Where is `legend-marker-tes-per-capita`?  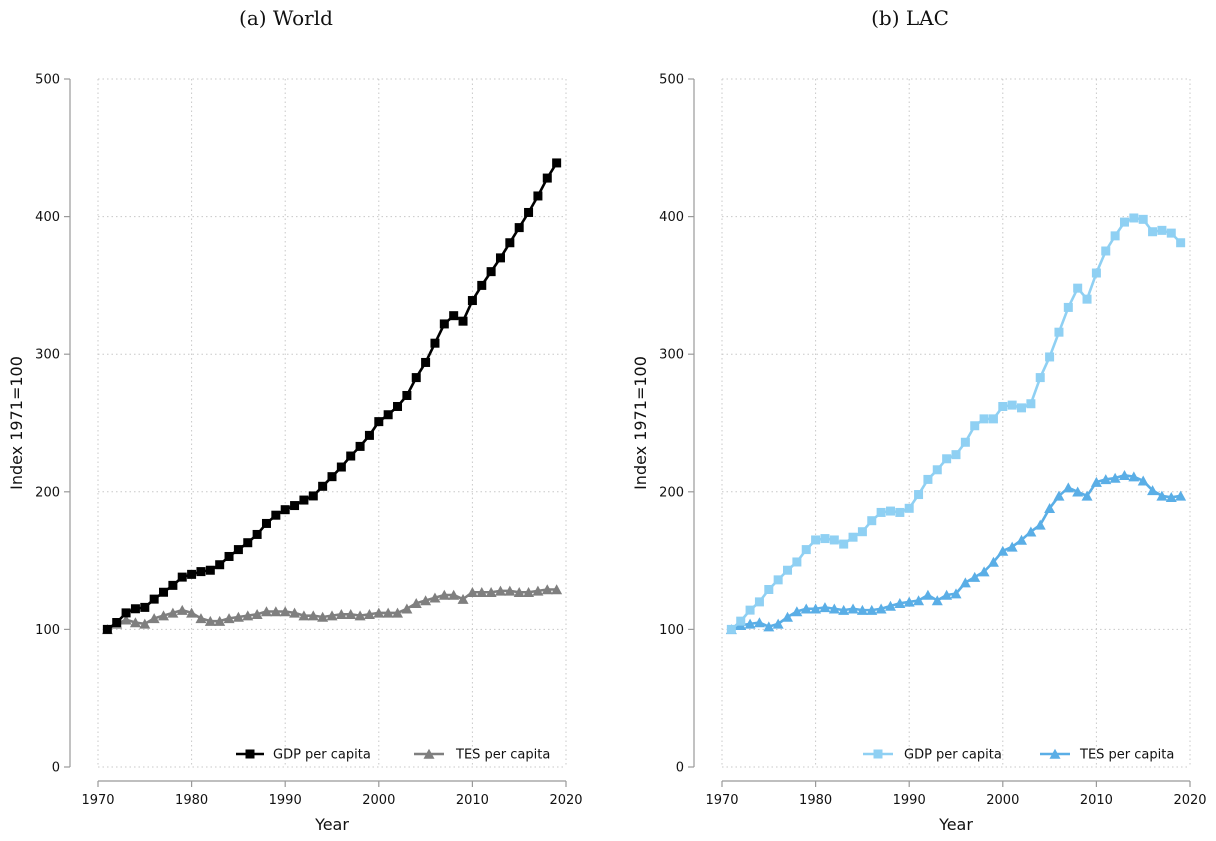 legend-marker-tes-per-capita is located at coordinates (429, 753).